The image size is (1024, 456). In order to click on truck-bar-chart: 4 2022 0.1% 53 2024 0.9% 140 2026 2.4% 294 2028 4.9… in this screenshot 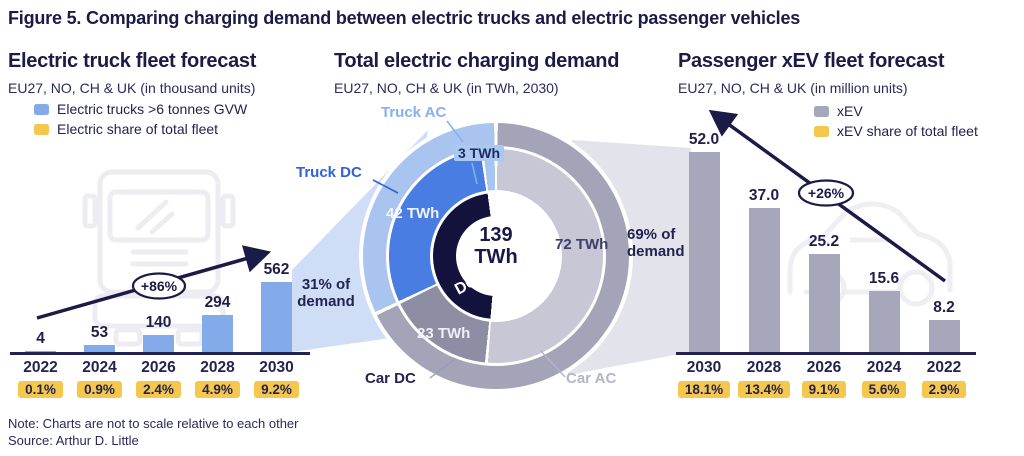, I will do `click(158, 325)`.